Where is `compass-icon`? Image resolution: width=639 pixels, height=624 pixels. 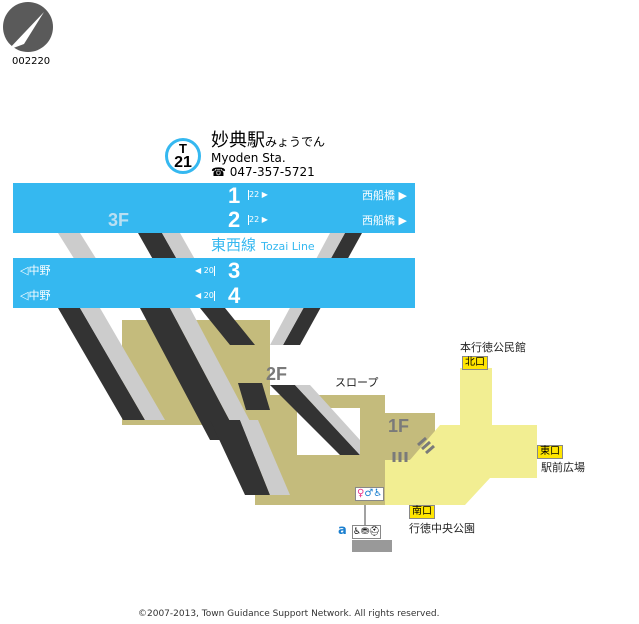
compass-icon is located at coordinates (28, 27).